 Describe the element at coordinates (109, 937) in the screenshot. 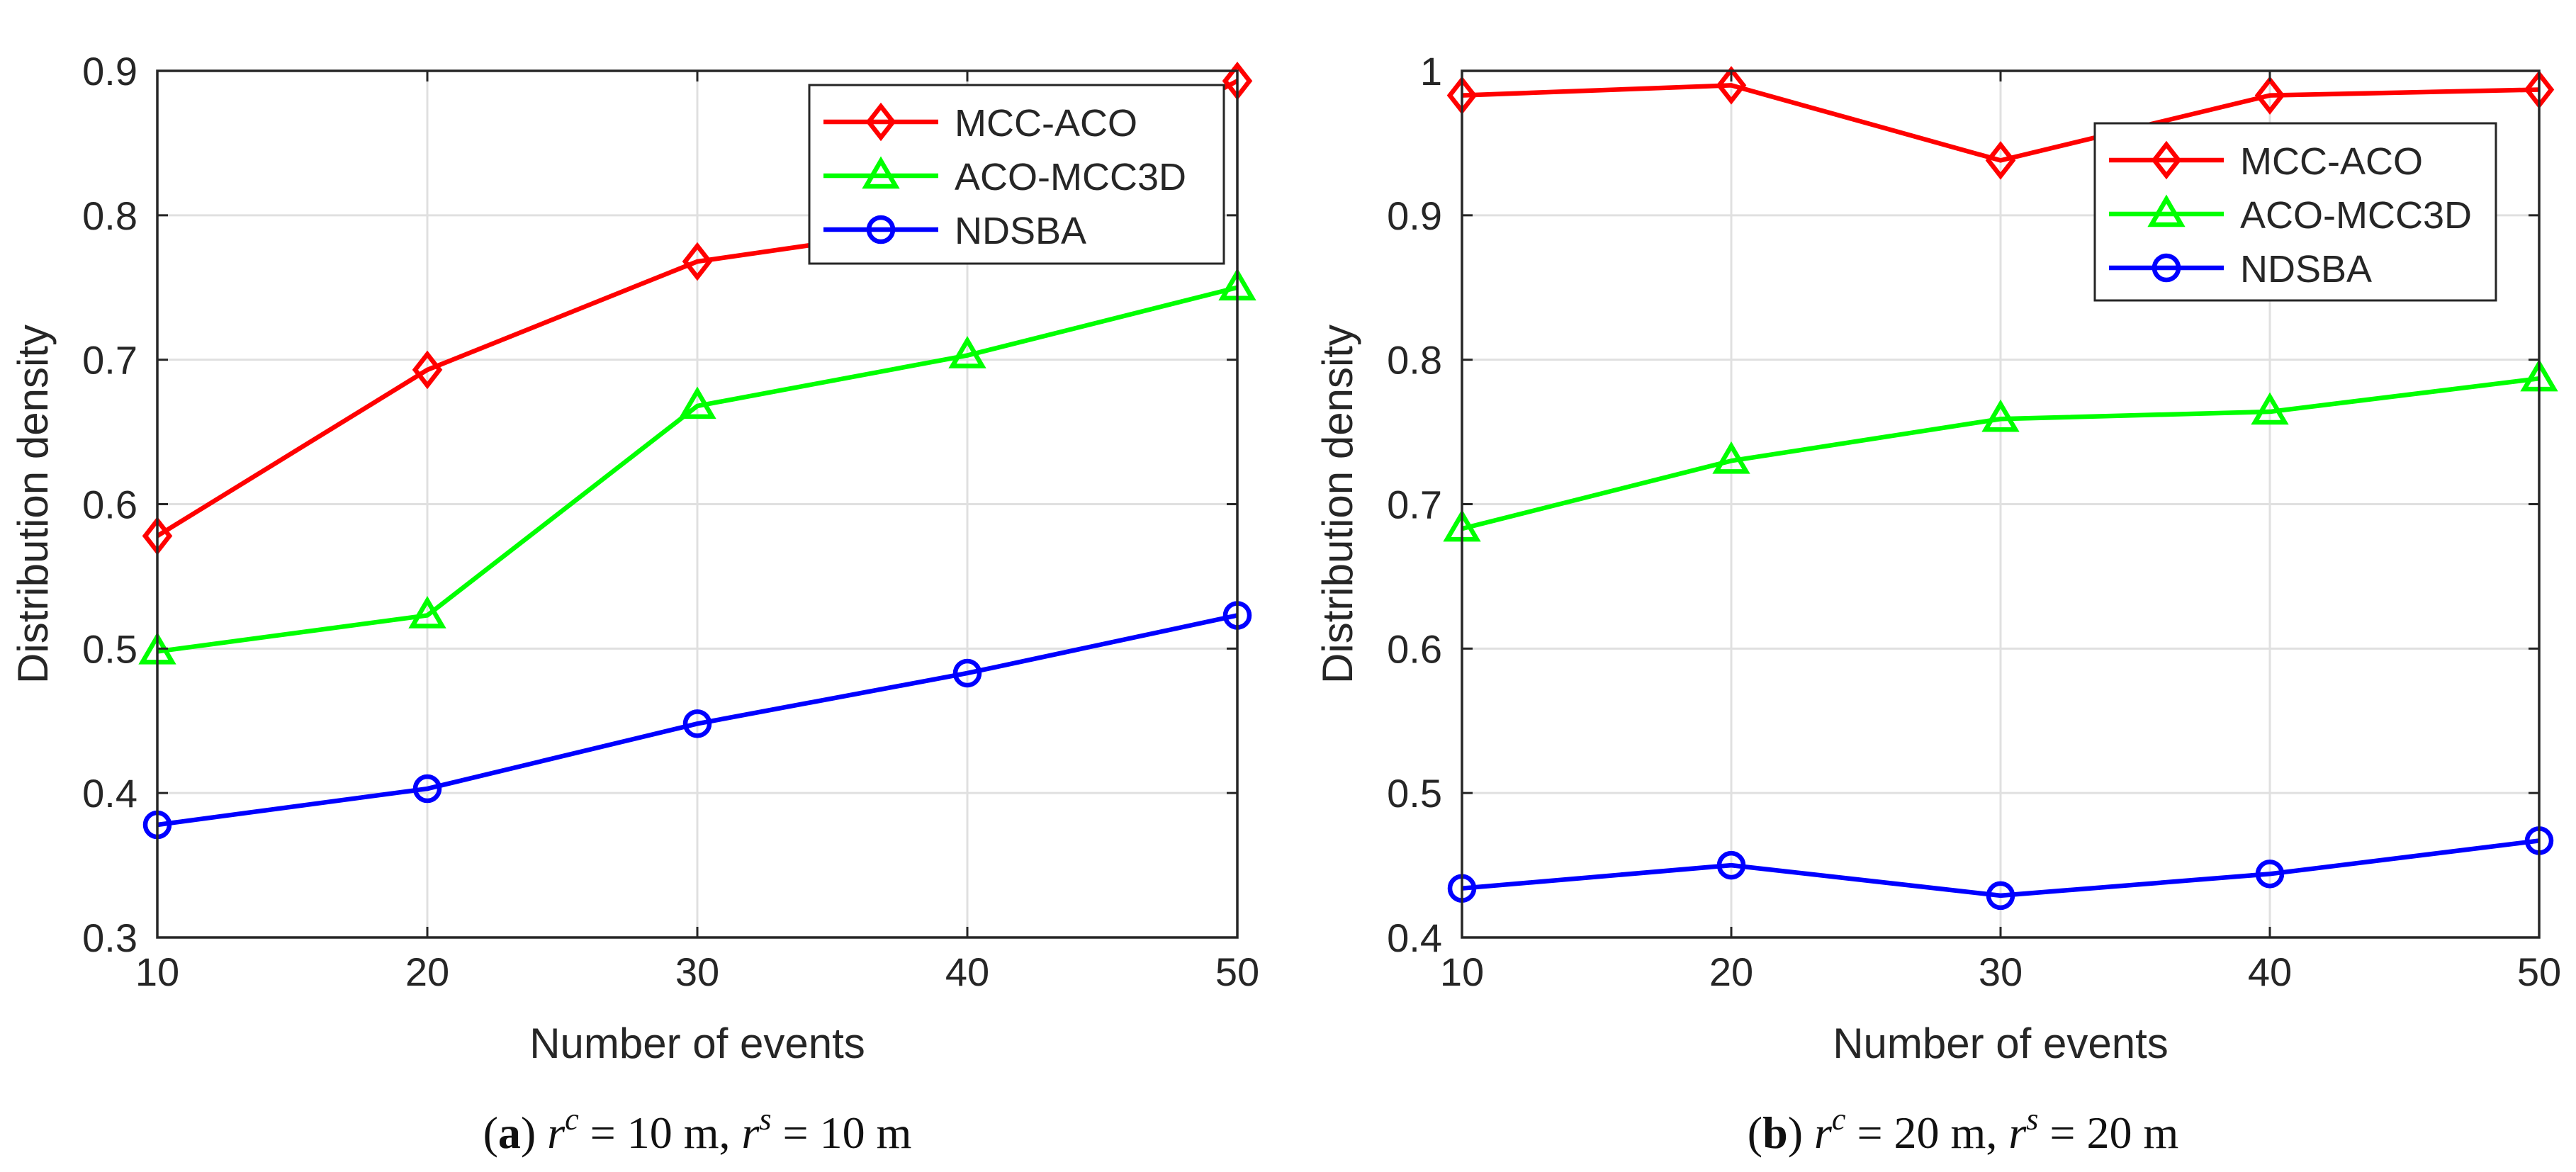

I see `y-tick-label: 0.3` at that location.